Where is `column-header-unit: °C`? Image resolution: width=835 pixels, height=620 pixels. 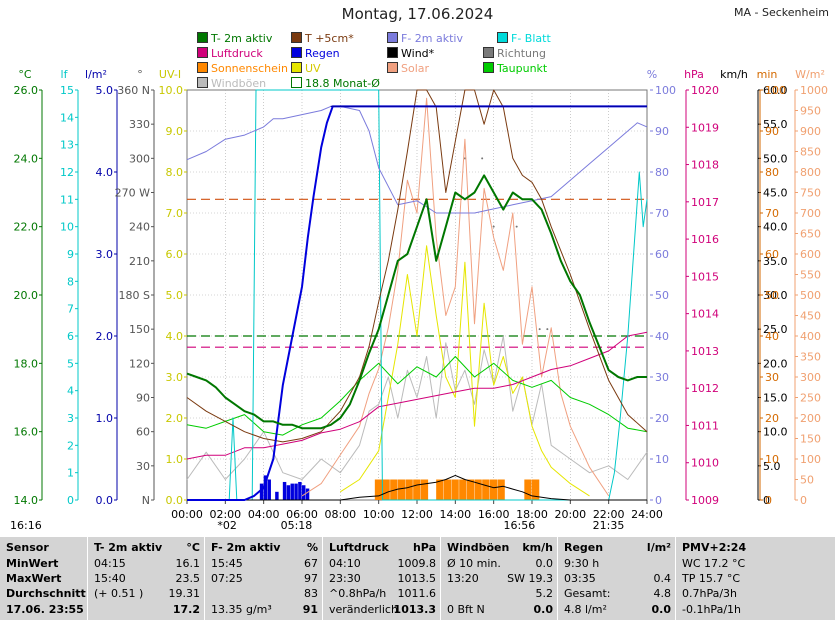 column-header-unit: °C is located at coordinates (193, 547).